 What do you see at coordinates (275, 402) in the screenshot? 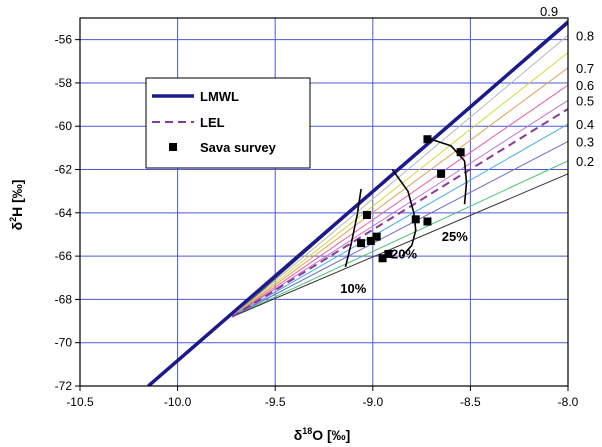
I see `x-tick-label: -9.5` at bounding box center [275, 402].